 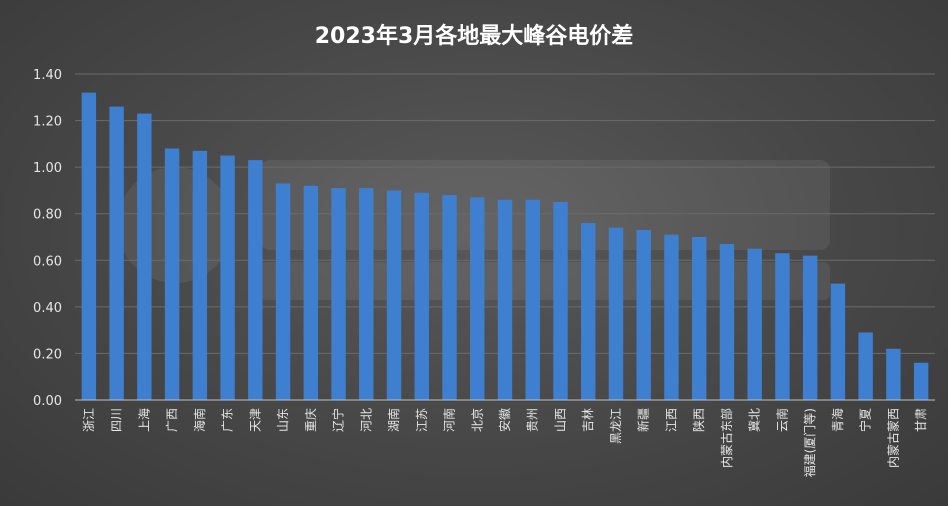 What do you see at coordinates (393, 420) in the screenshot?
I see `x-tick-label: 湖南` at bounding box center [393, 420].